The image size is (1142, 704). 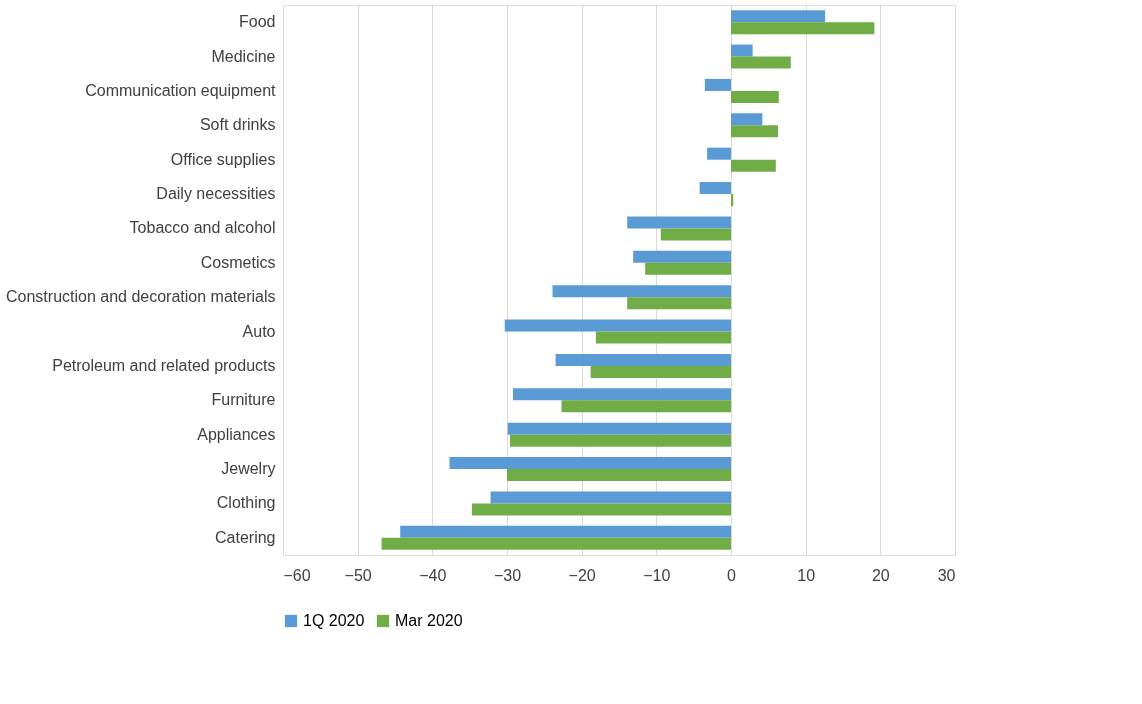 I want to click on x-tick-label: −20, so click(x=582, y=575).